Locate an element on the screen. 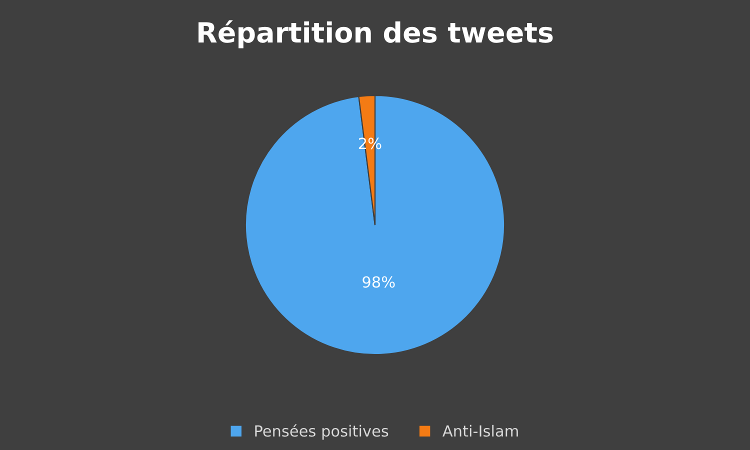 The image size is (750, 450). legend-label: Pensées positives is located at coordinates (321, 432).